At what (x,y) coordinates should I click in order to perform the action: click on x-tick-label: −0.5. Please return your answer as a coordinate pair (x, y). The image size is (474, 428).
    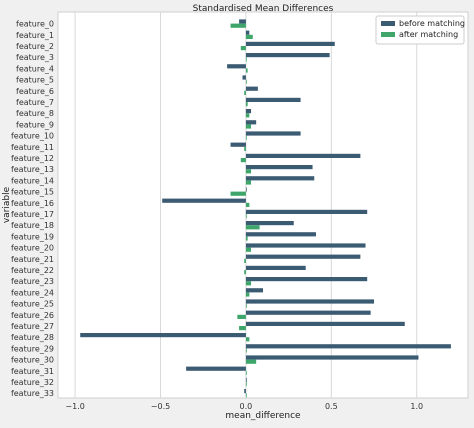
    Looking at the image, I should click on (160, 406).